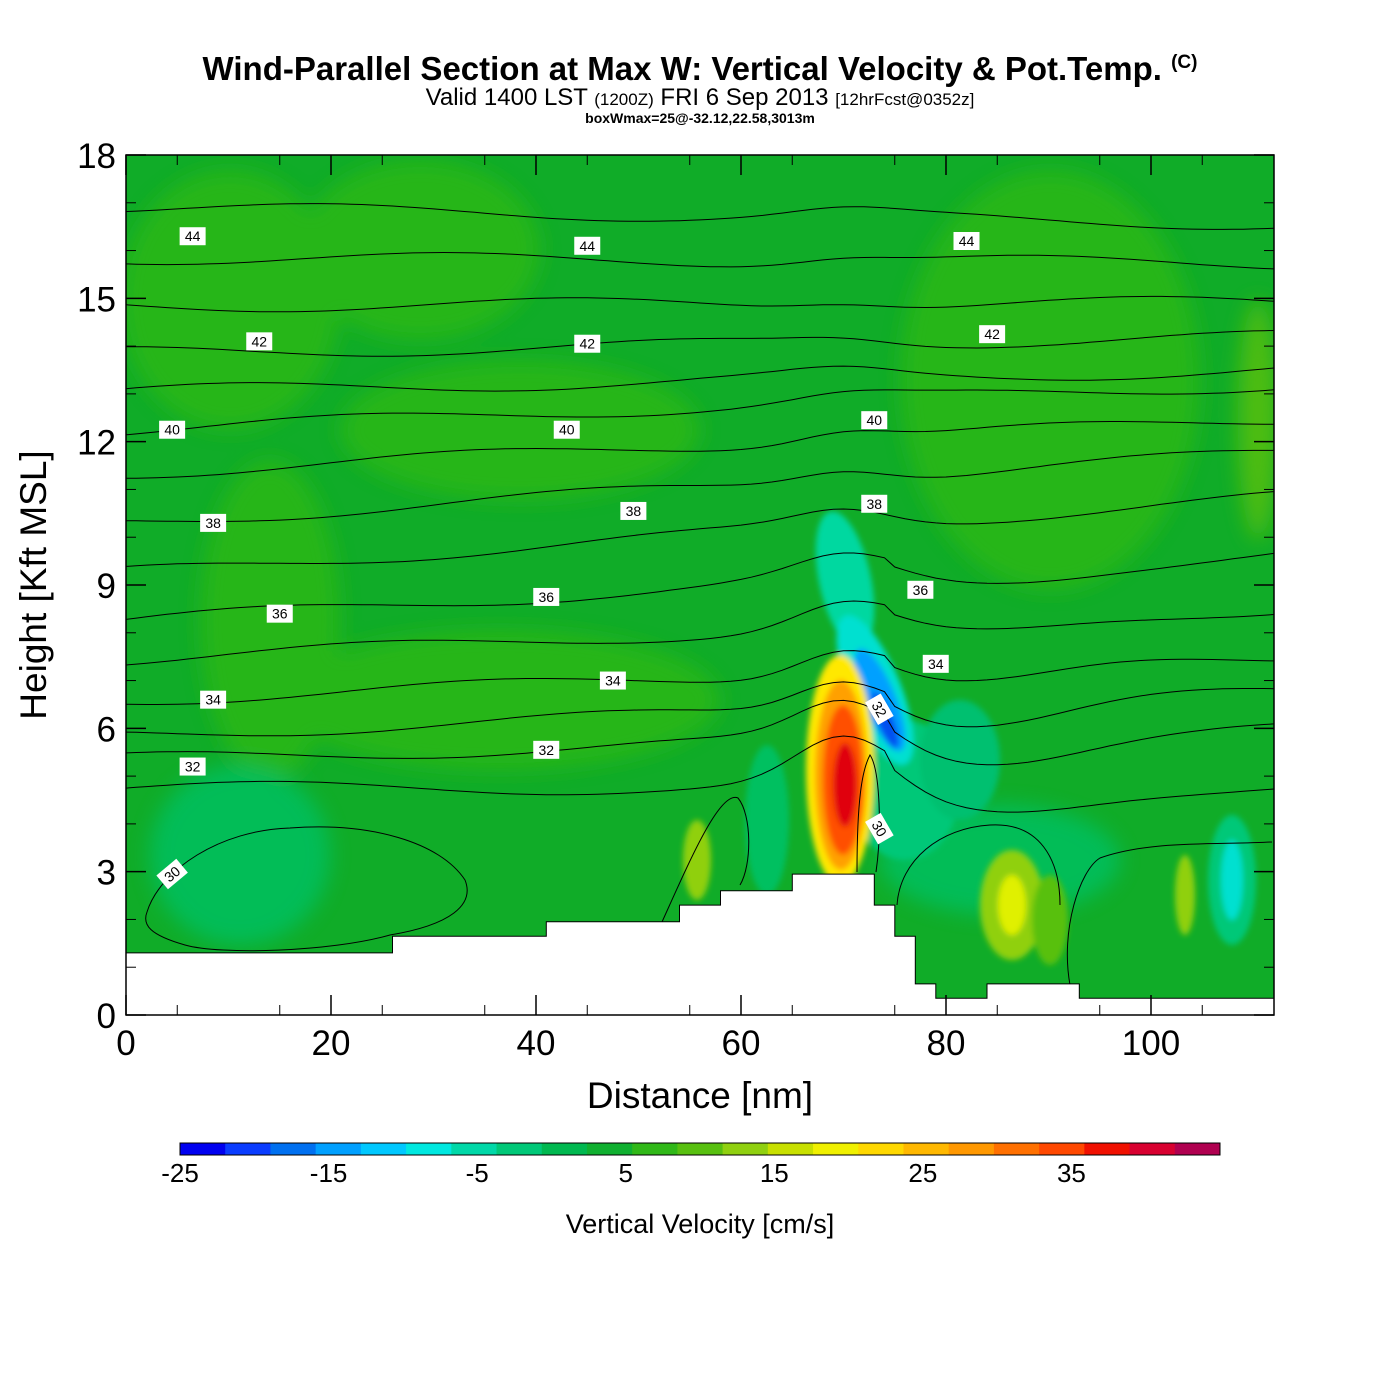 The width and height of the screenshot is (1400, 1400). Describe the element at coordinates (520, 430) in the screenshot. I see `patch-mid` at that location.